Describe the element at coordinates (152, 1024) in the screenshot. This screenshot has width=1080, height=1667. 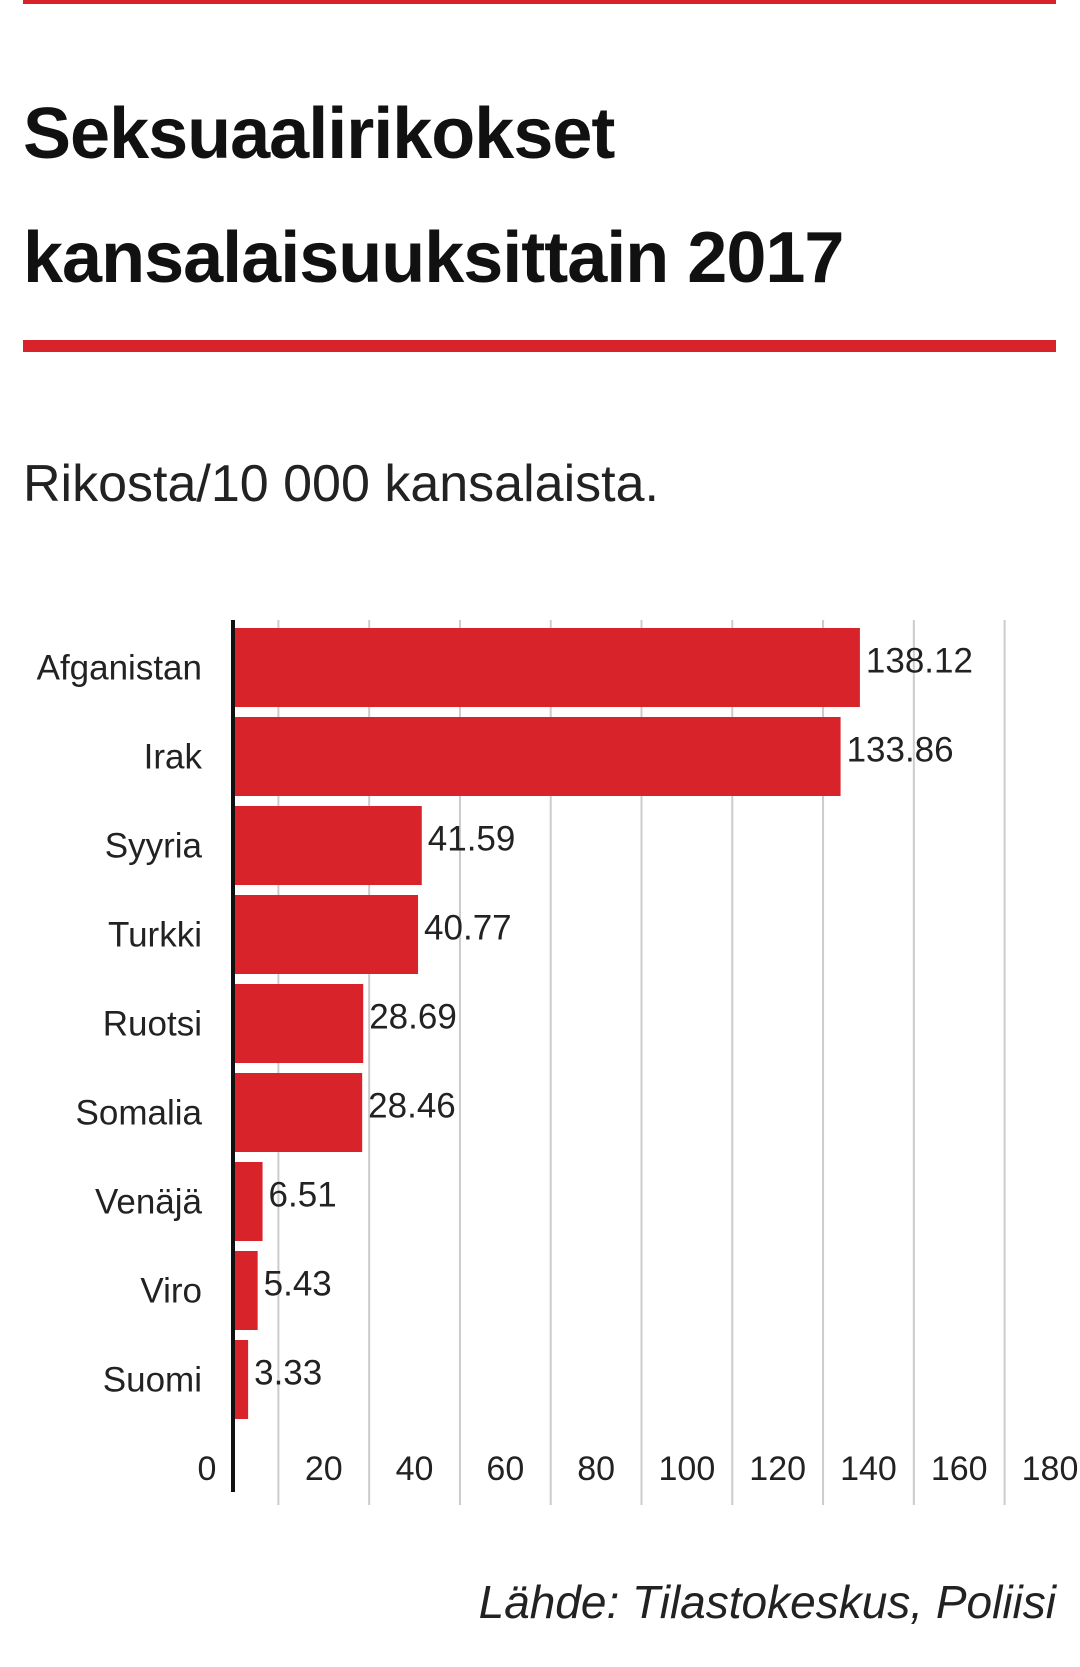
I see `category-label: Ruotsi` at that location.